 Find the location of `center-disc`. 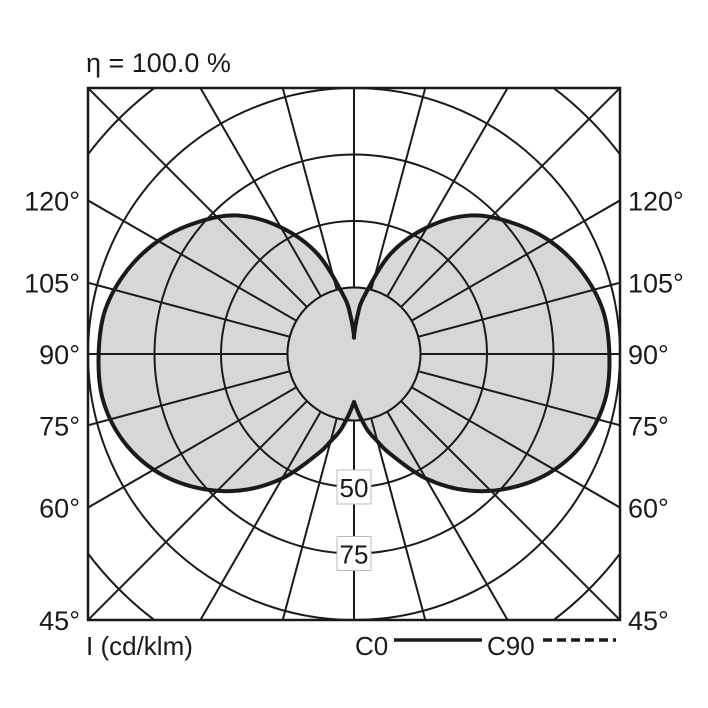

center-disc is located at coordinates (354, 354).